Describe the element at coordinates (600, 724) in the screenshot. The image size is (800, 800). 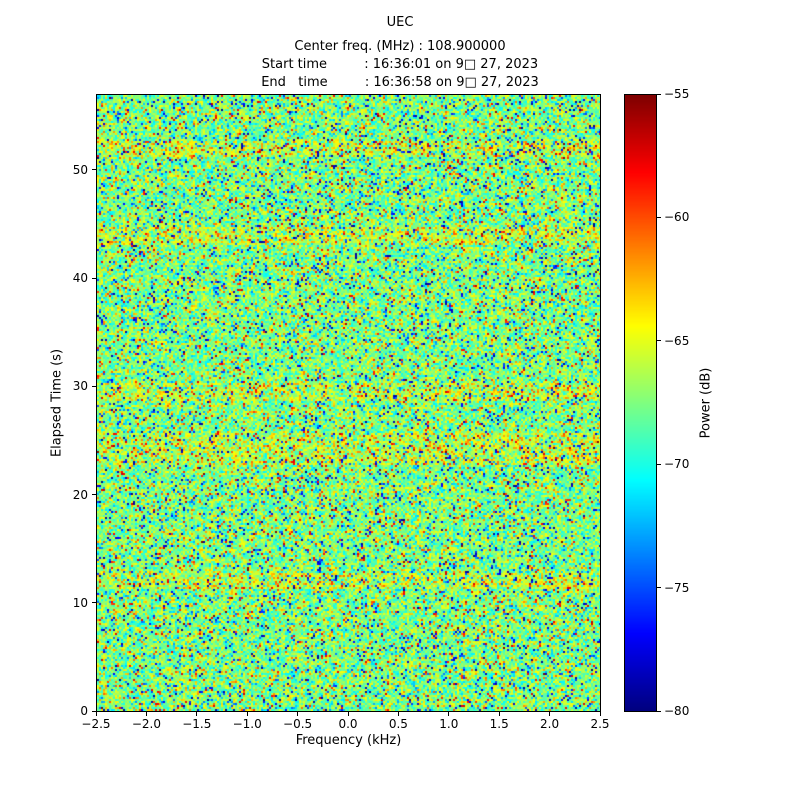
I see `x-tick-label: 2.5` at that location.